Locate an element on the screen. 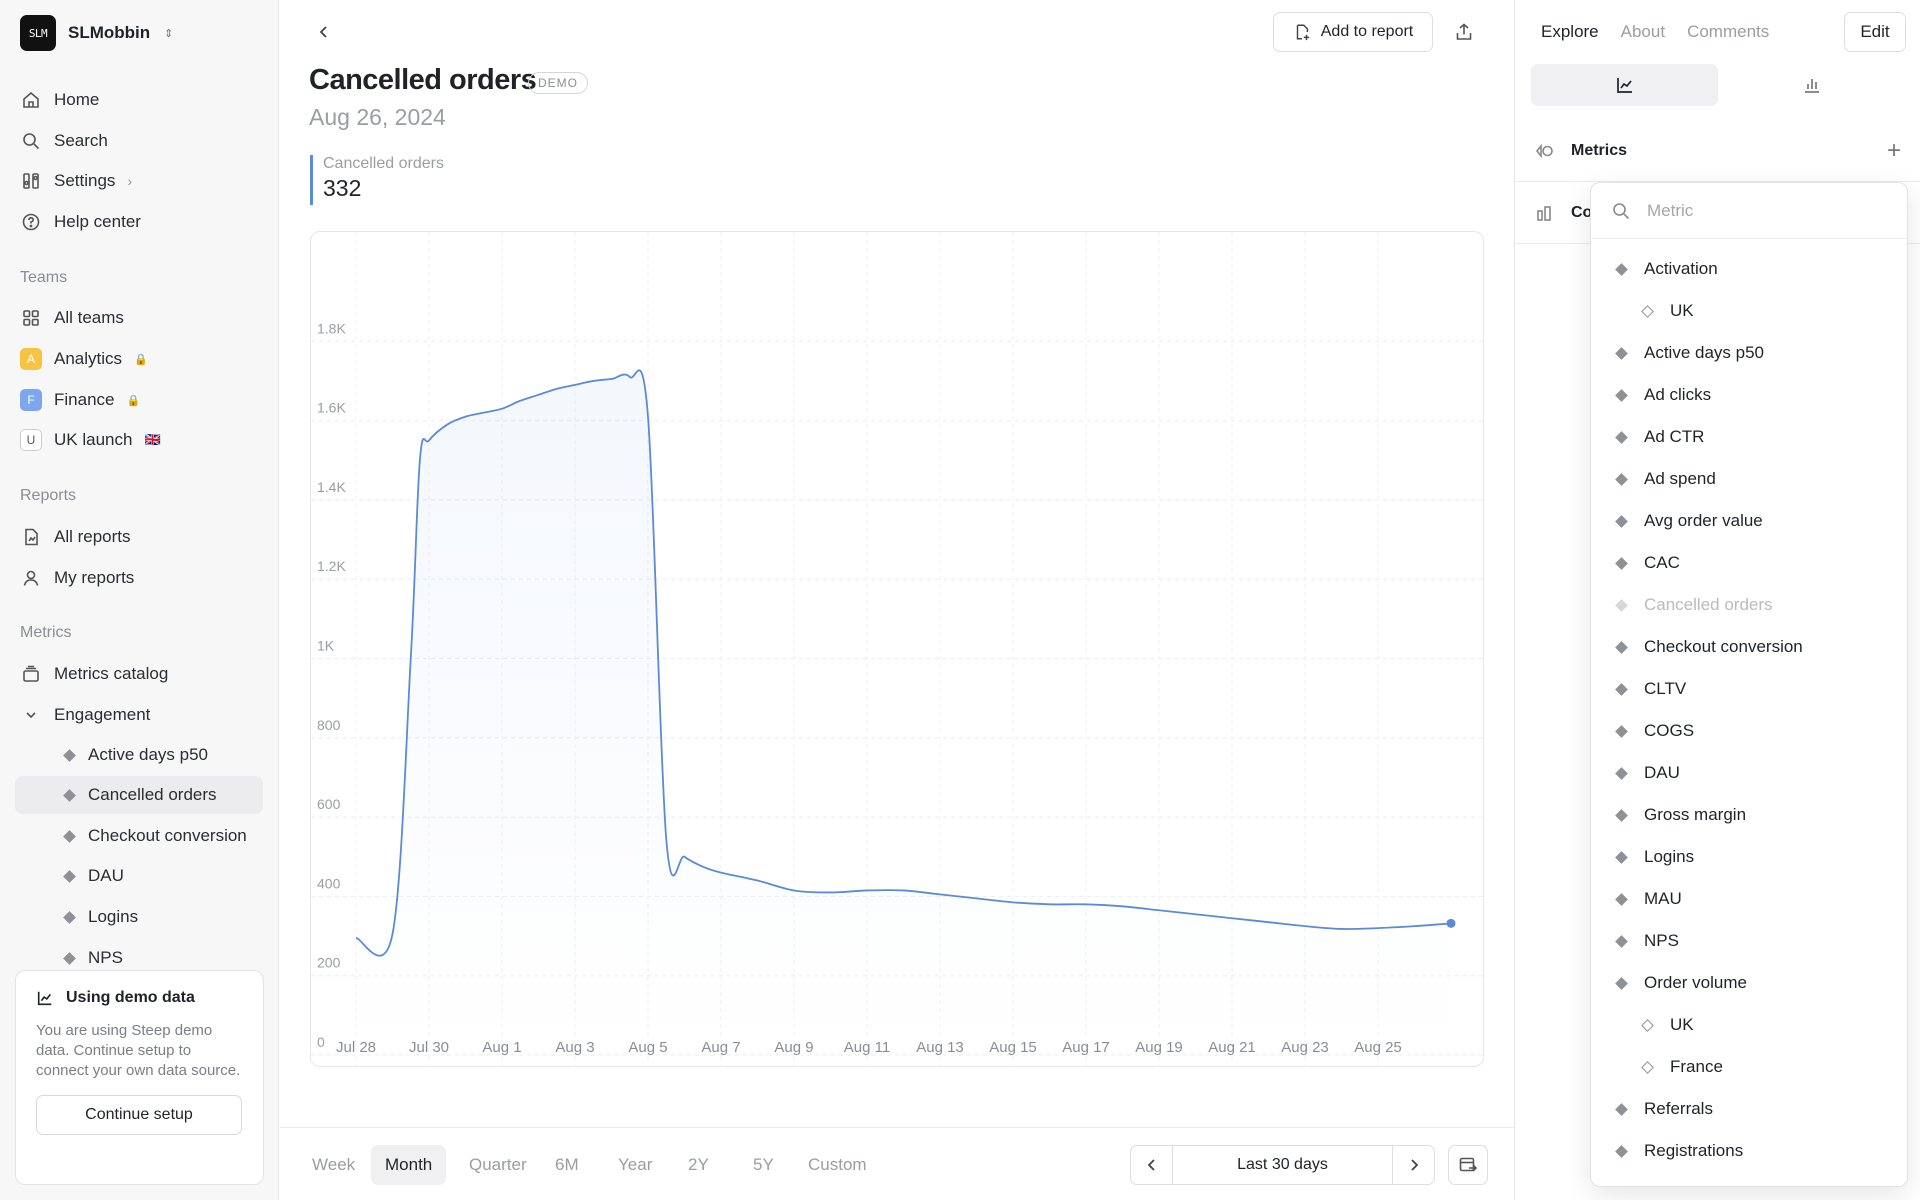 The image size is (1920, 1200). metric-option: Checkout conversion is located at coordinates (1749, 647).